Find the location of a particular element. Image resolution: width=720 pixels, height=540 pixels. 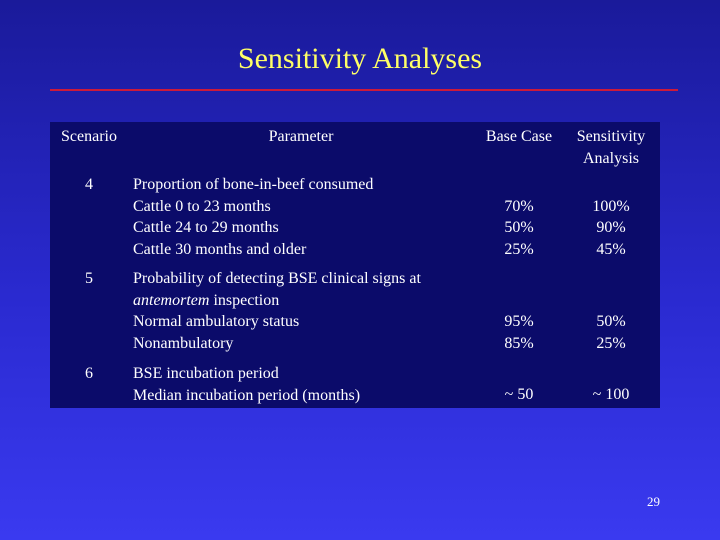

row-4-parameter-line: Cattle 24 to 29 months is located at coordinates (206, 227).